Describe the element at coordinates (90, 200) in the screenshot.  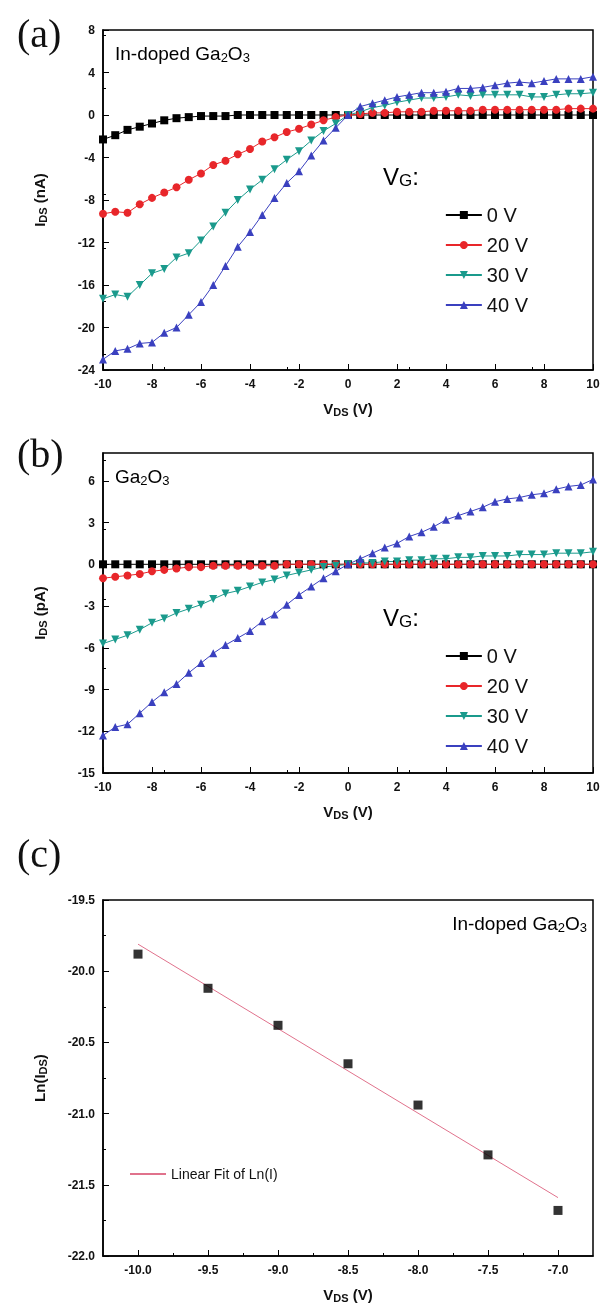
I see `y-tick-label: -8` at that location.